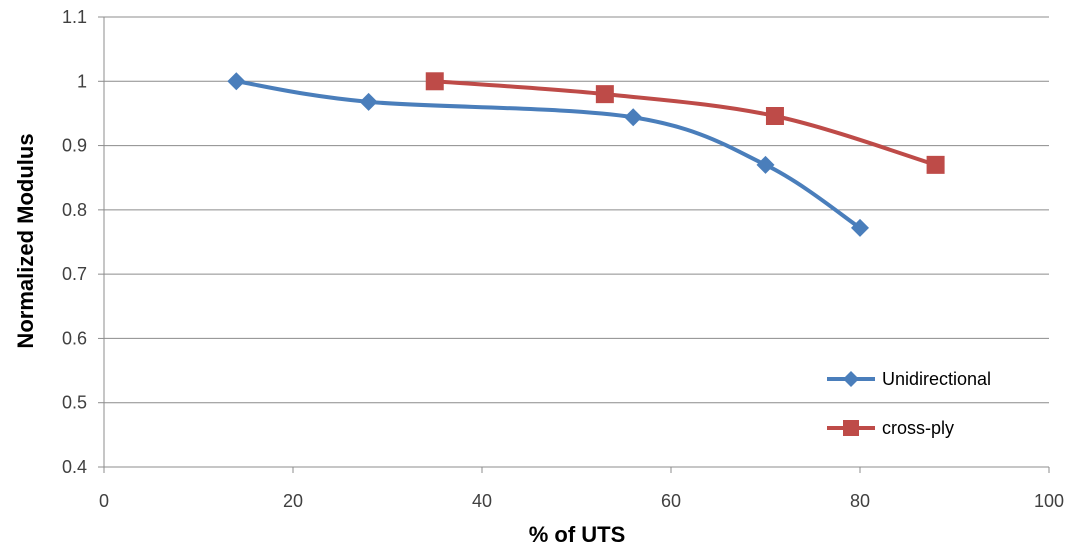 The image size is (1072, 550). Describe the element at coordinates (860, 501) in the screenshot. I see `x-tick-label: 80` at that location.